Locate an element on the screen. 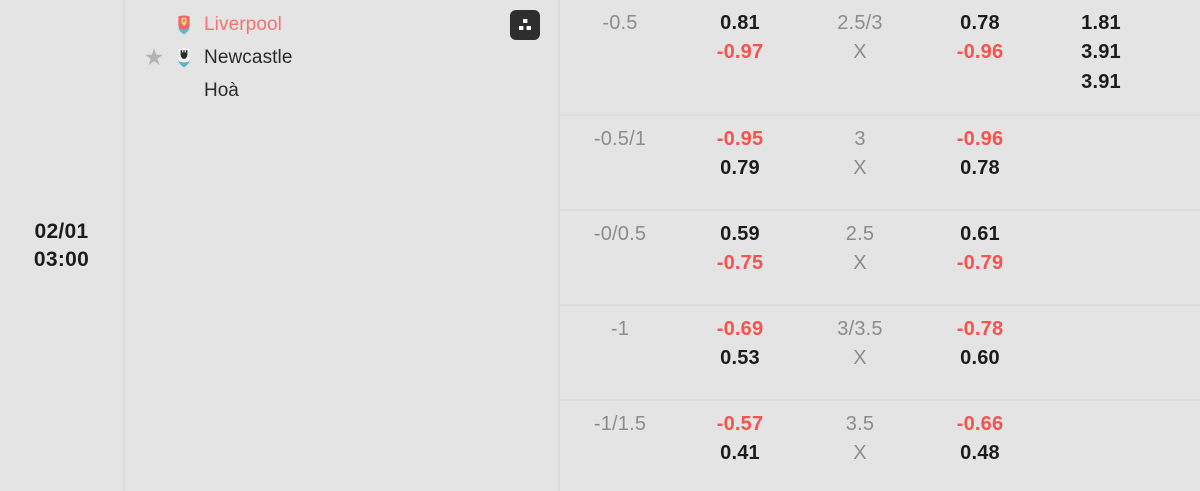  moneyline-draw-odd: 3.91 is located at coordinates (1101, 52).